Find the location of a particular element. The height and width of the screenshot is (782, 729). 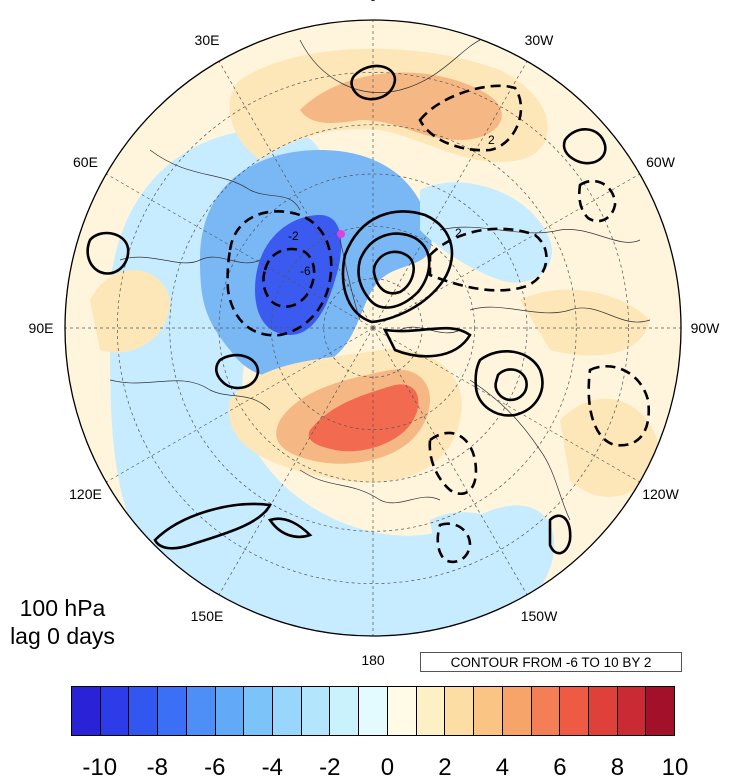

longitude-label: 30E is located at coordinates (207, 40).